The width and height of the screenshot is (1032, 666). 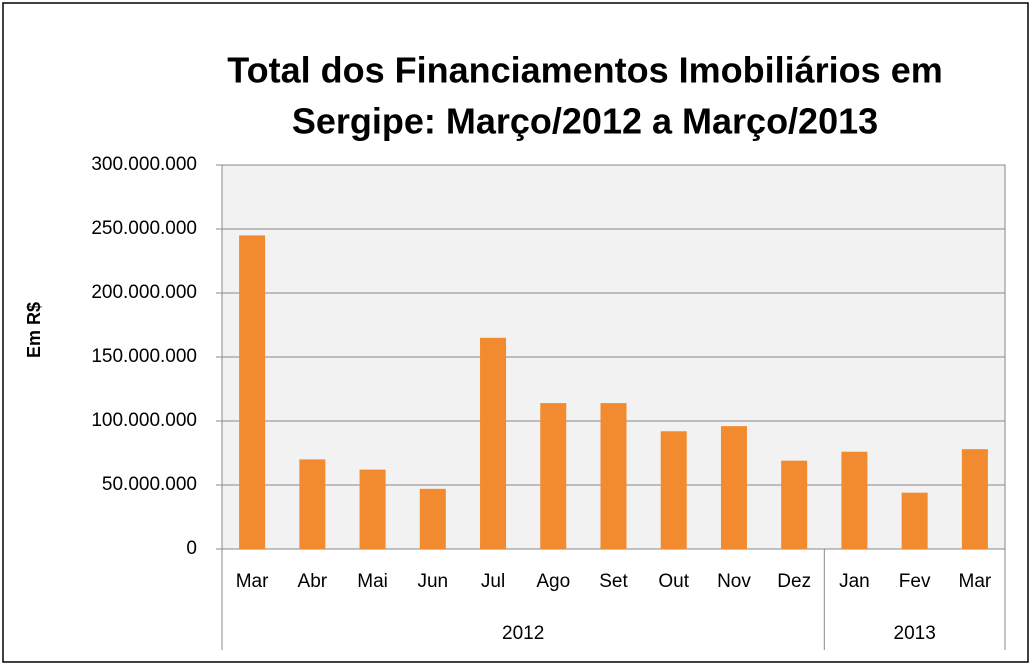 What do you see at coordinates (144, 292) in the screenshot?
I see `y-tick-label: 200.000.000` at bounding box center [144, 292].